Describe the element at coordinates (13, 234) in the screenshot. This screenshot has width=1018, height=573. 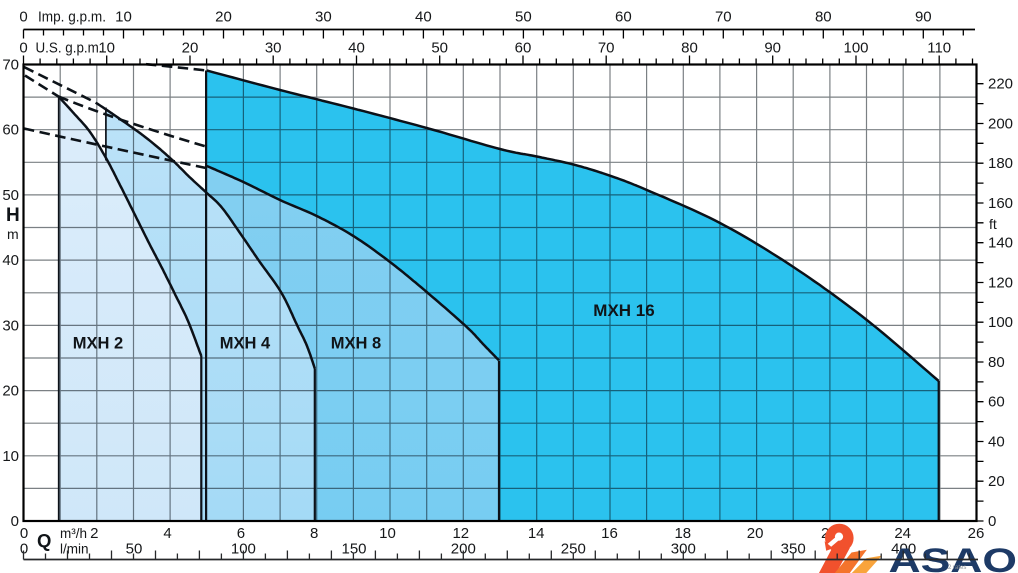
I see `svg-text: m` at that location.